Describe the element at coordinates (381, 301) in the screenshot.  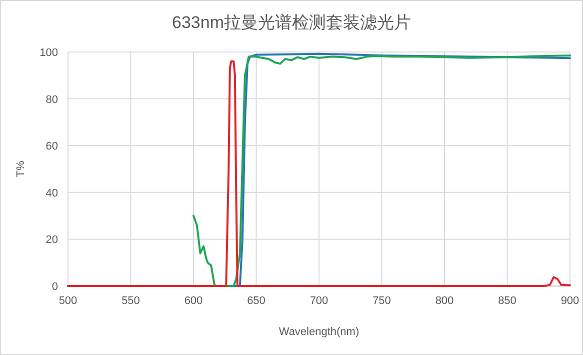
I see `x-tick-label: 750` at that location.